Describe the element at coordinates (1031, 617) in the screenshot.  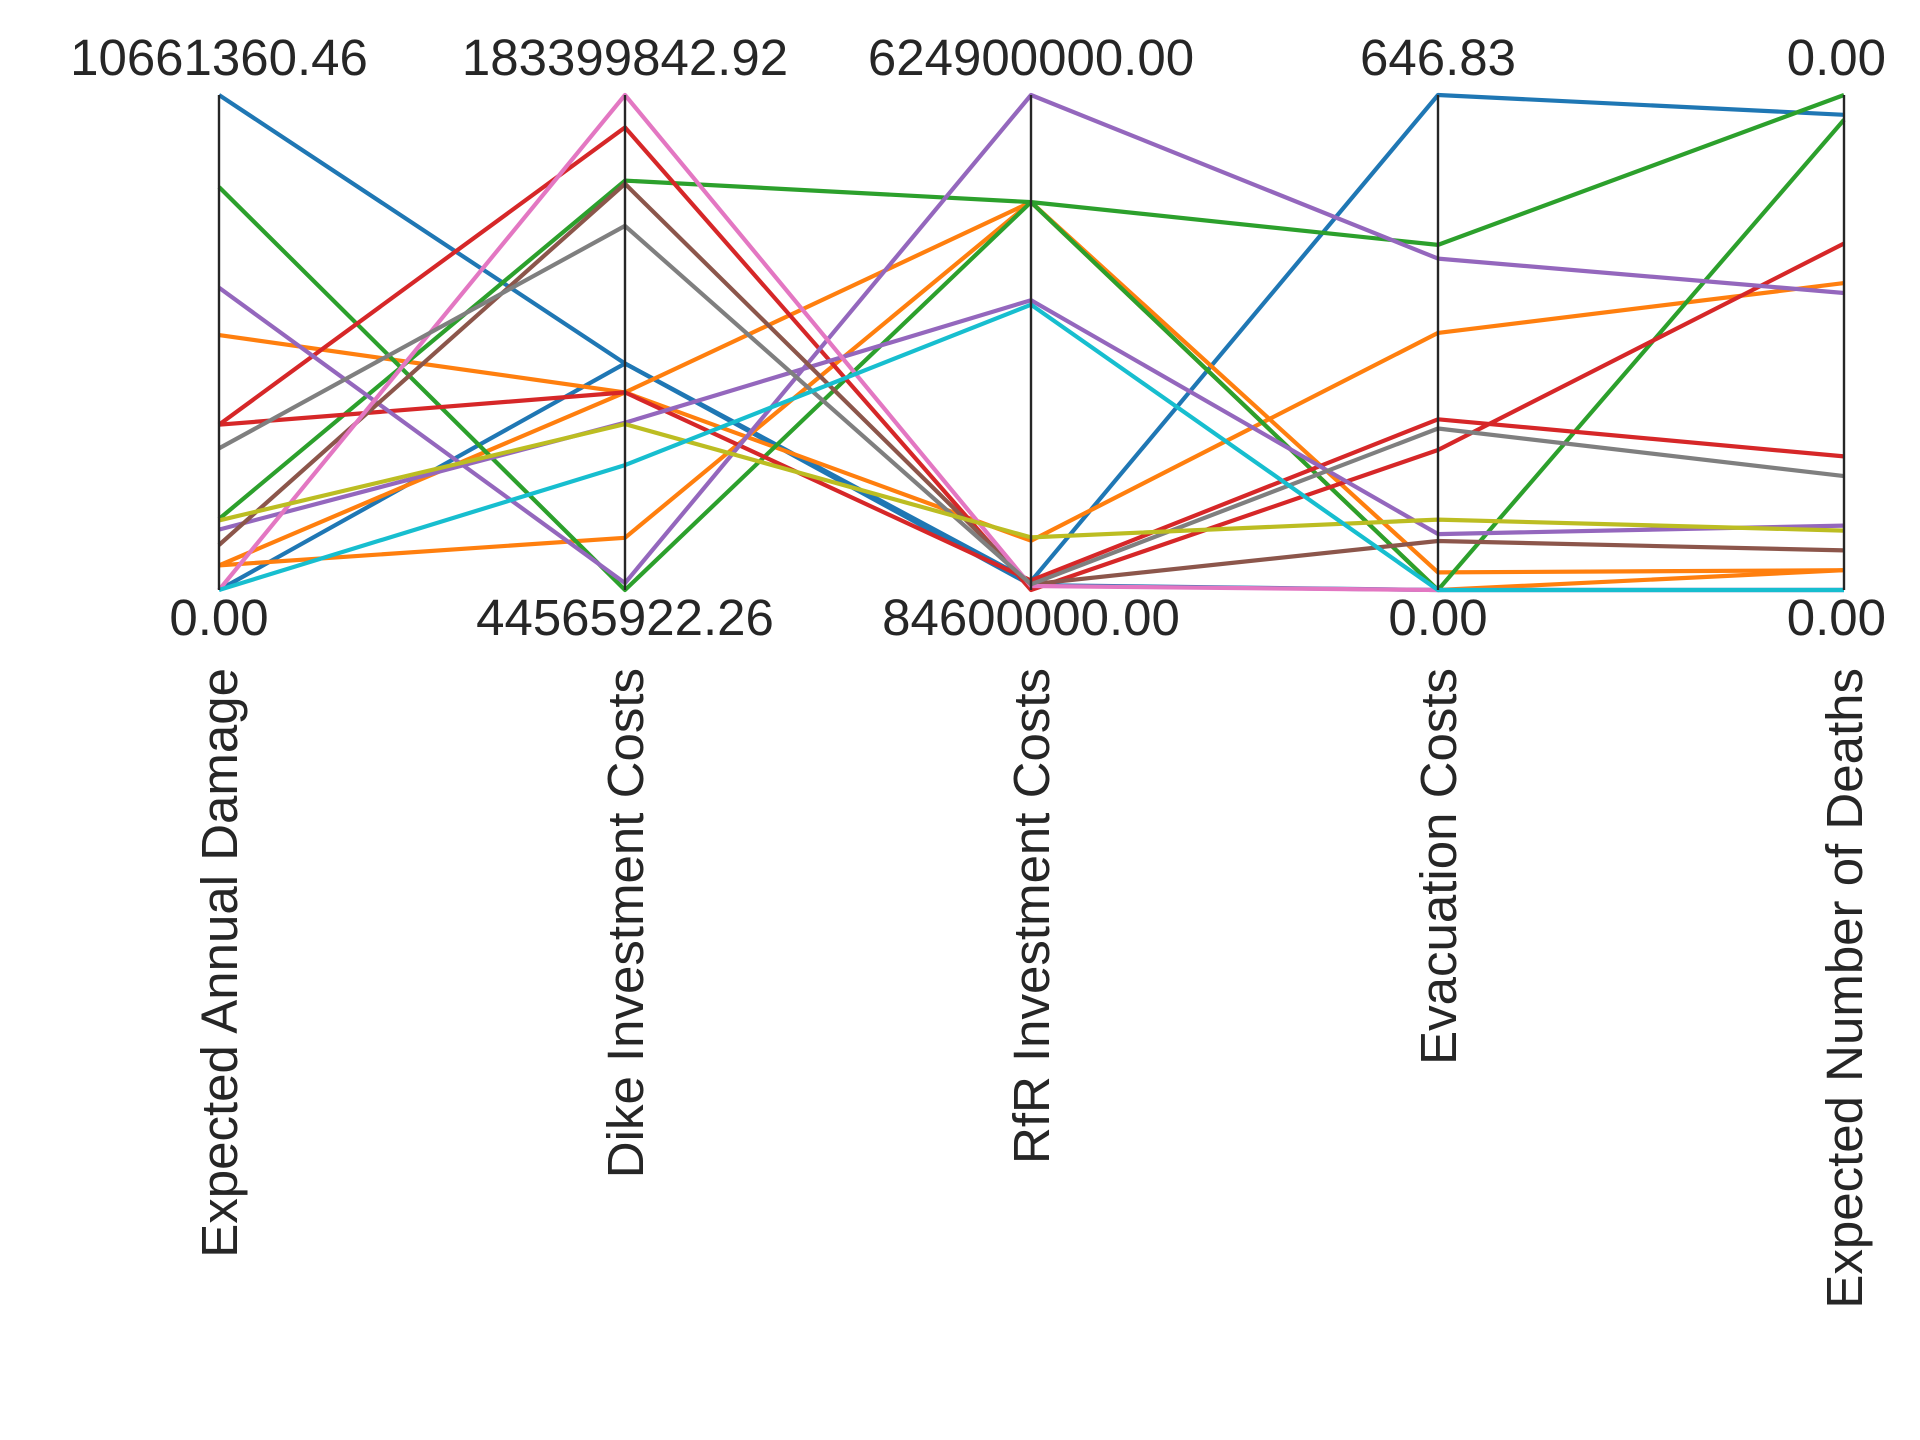
I see `axis-min-label: 84600000.00` at that location.